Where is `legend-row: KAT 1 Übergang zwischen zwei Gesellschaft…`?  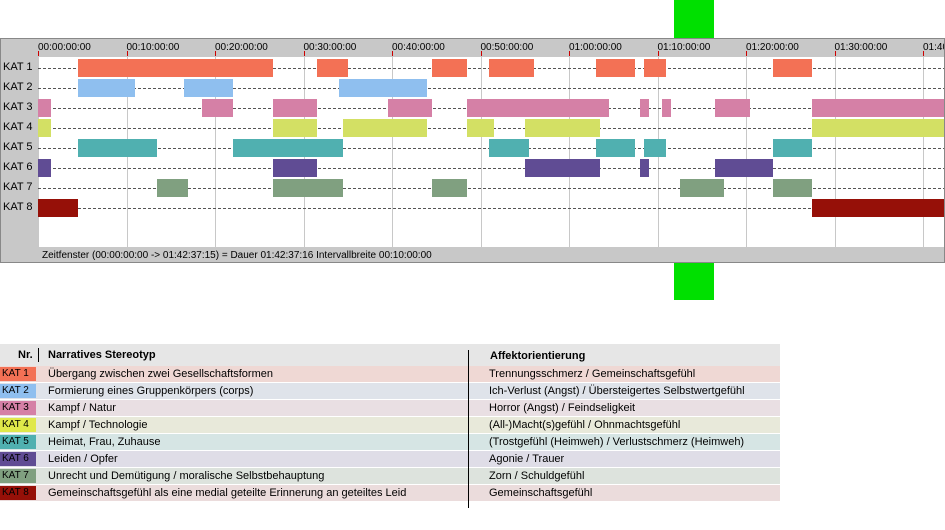 legend-row: KAT 1 Übergang zwischen zwei Gesellschaft… is located at coordinates (390, 374).